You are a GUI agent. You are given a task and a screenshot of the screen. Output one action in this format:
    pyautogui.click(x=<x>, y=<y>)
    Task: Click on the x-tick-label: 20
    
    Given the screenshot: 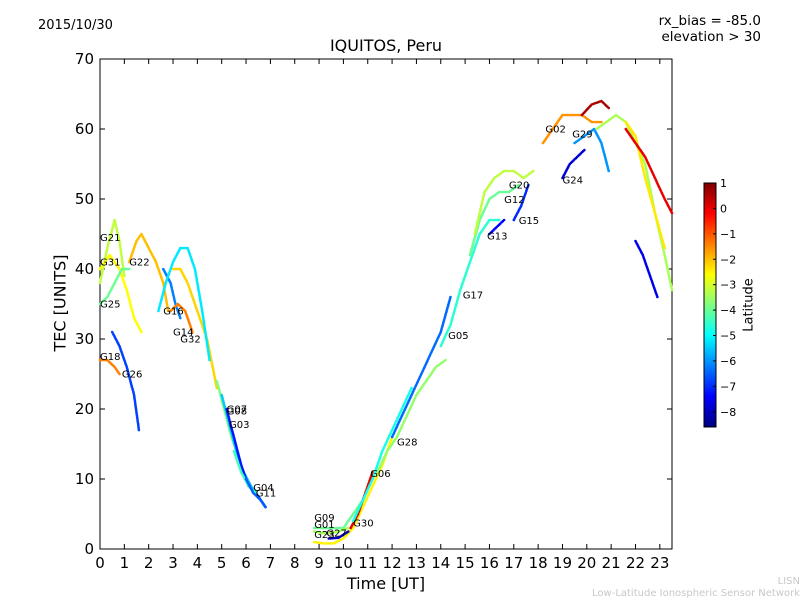 What is the action you would take?
    pyautogui.click(x=586, y=563)
    